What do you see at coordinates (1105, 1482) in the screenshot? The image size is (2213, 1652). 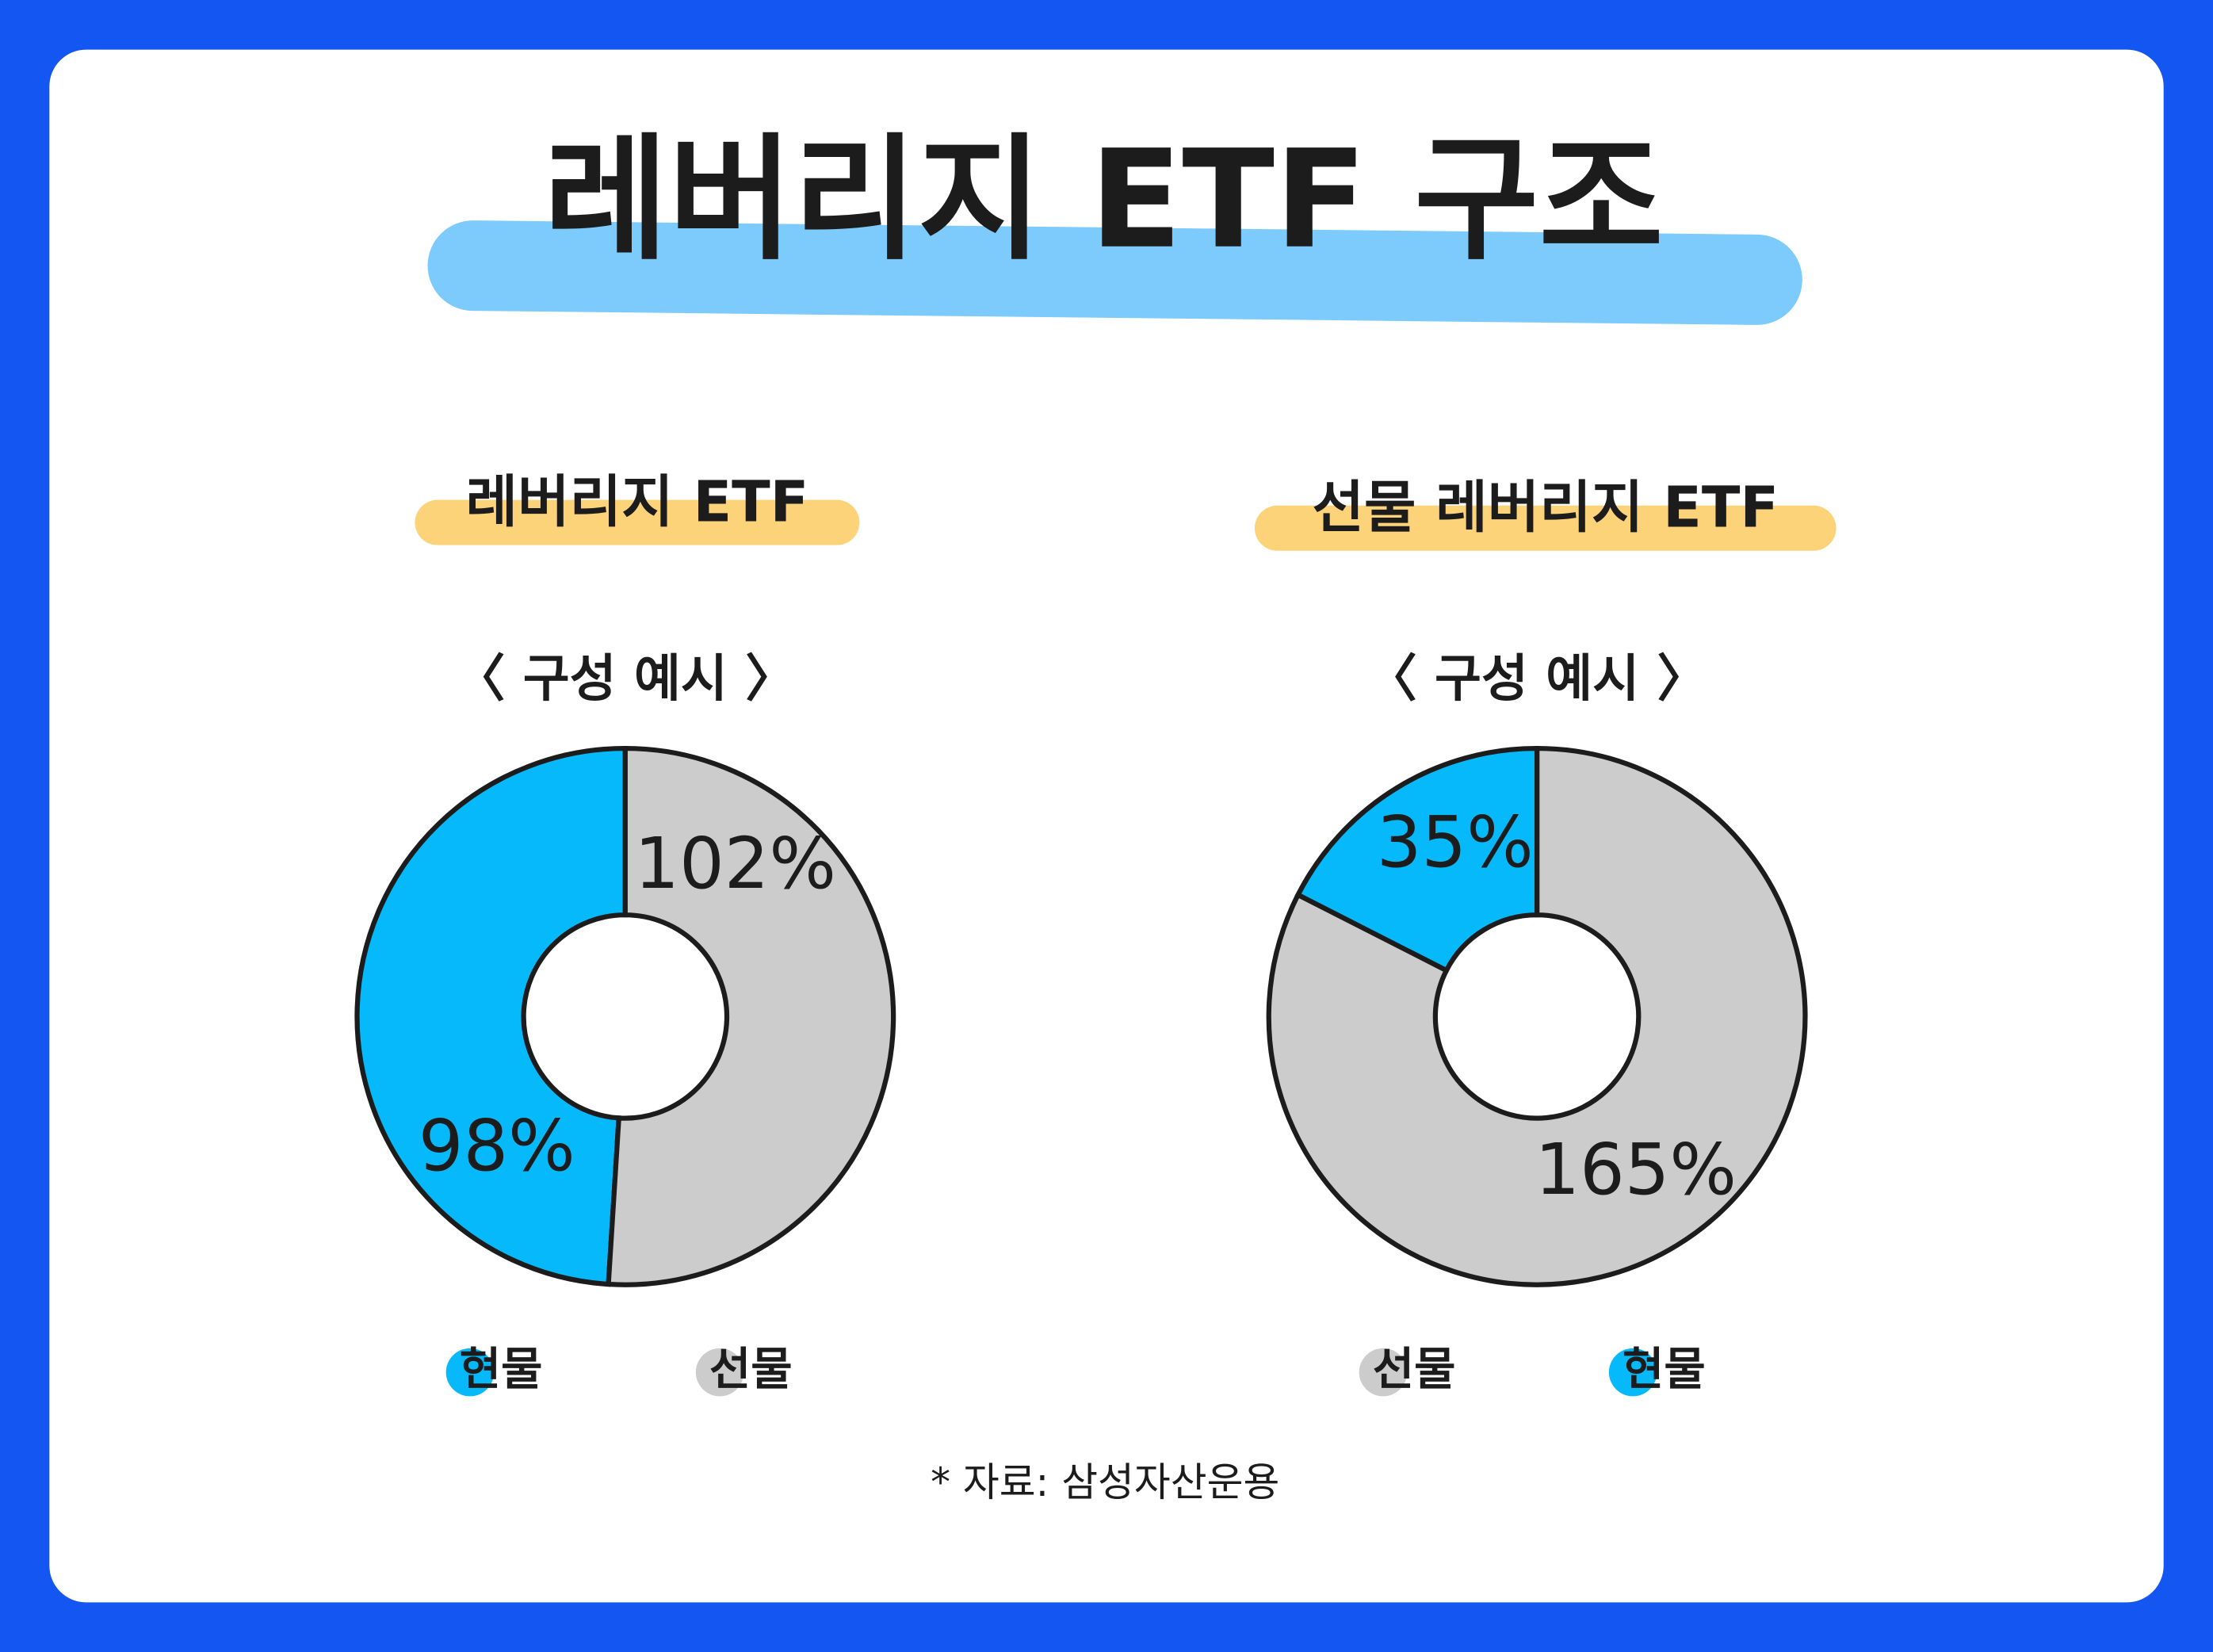 I see `source: * 자료: 삼성자산운용` at bounding box center [1105, 1482].